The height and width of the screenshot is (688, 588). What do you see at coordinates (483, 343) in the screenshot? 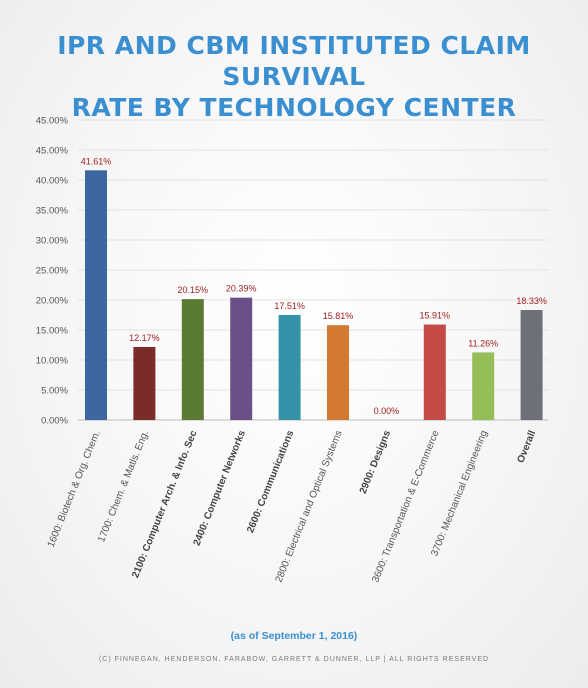
I see `data-label: 11.26%` at bounding box center [483, 343].